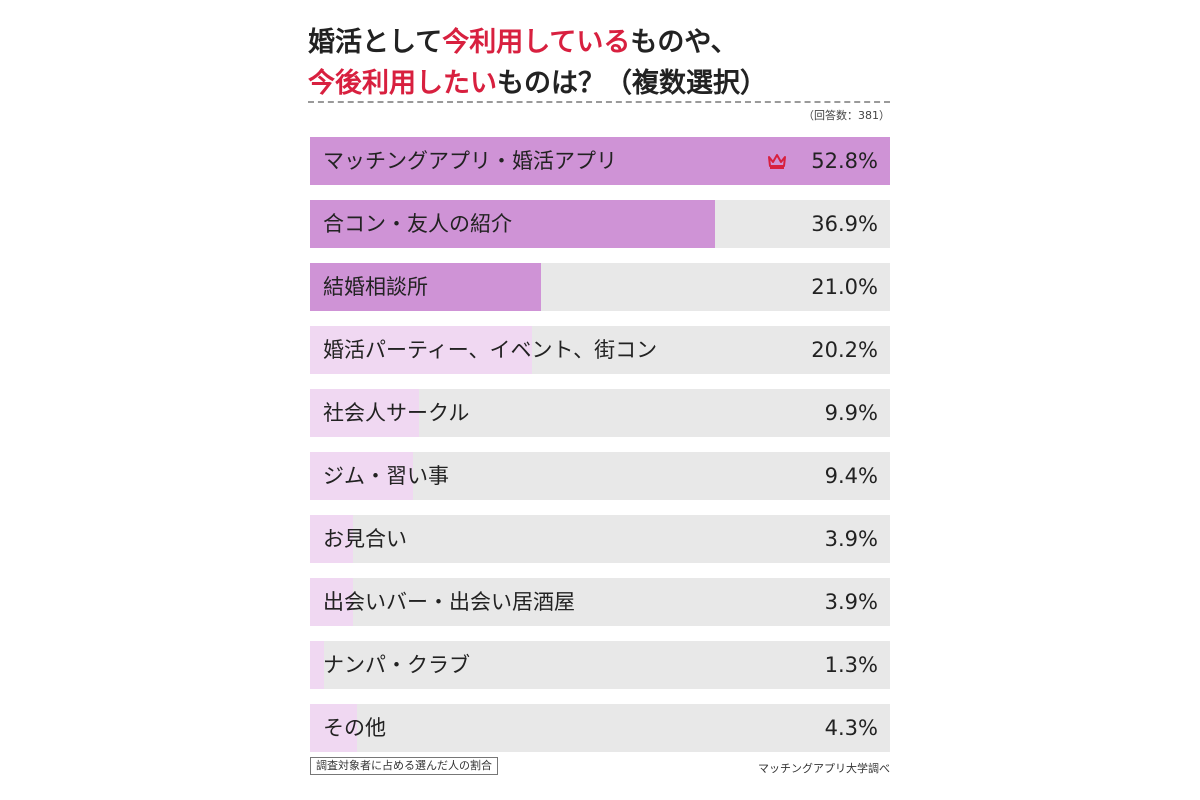  Describe the element at coordinates (396, 413) in the screenshot. I see `category-label: 社会人サークル` at that location.